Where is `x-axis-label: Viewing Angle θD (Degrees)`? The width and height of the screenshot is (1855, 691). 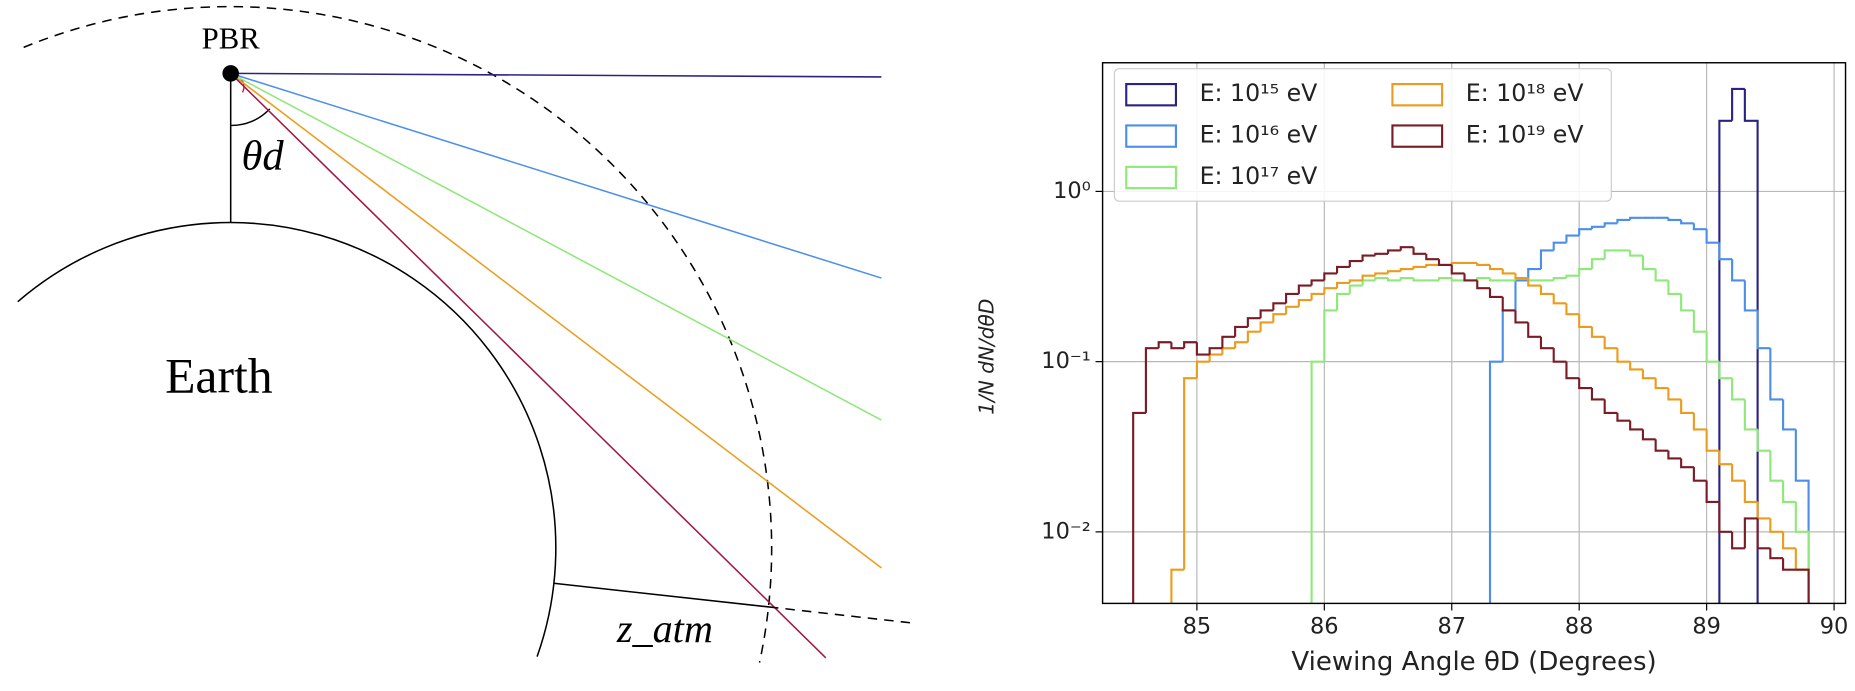 x-axis-label: Viewing Angle θD (Degrees) is located at coordinates (1473, 662).